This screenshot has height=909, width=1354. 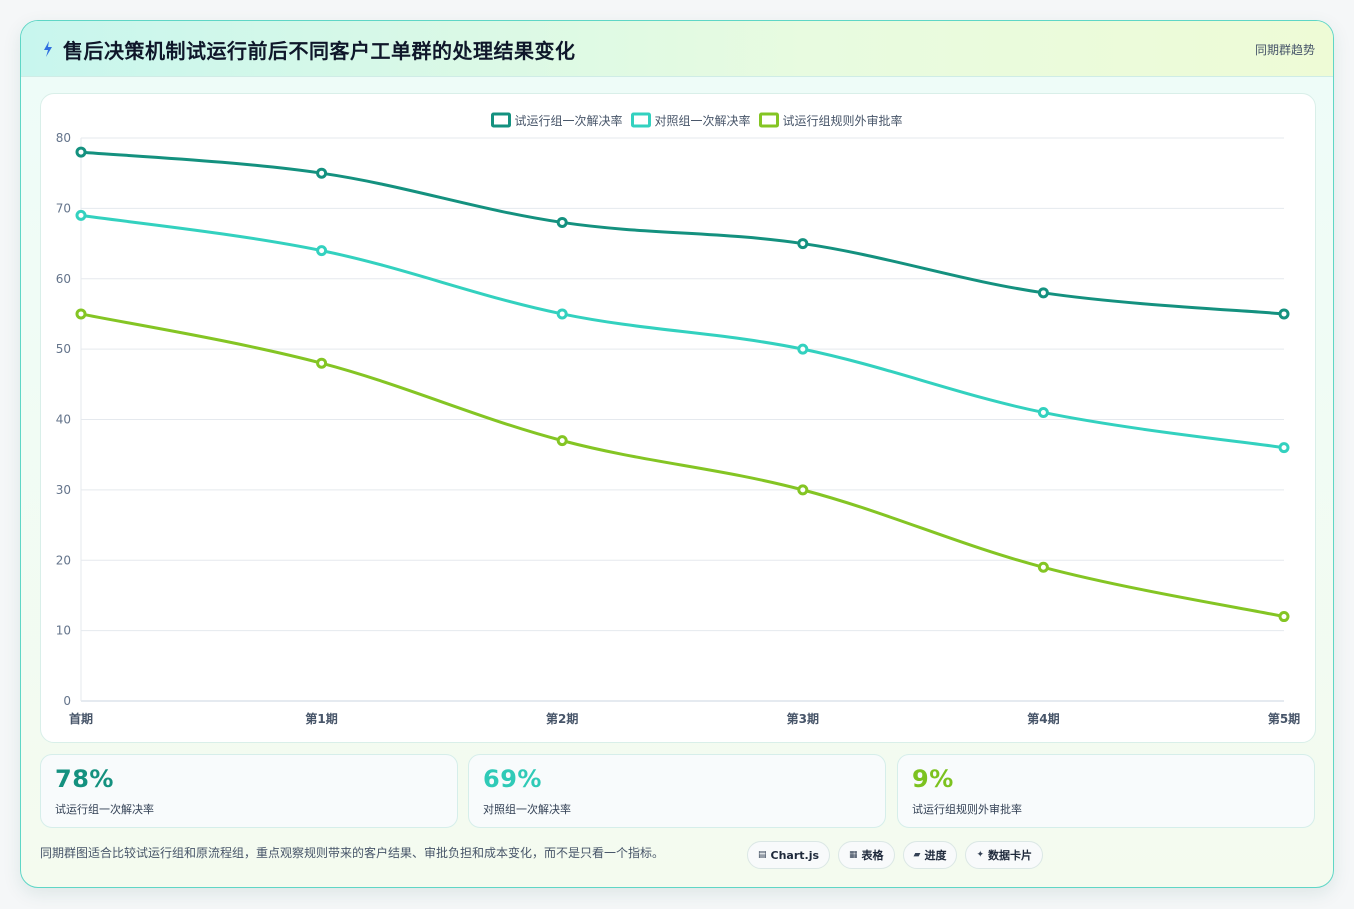 What do you see at coordinates (63, 208) in the screenshot?
I see `y-tick-label: 70` at bounding box center [63, 208].